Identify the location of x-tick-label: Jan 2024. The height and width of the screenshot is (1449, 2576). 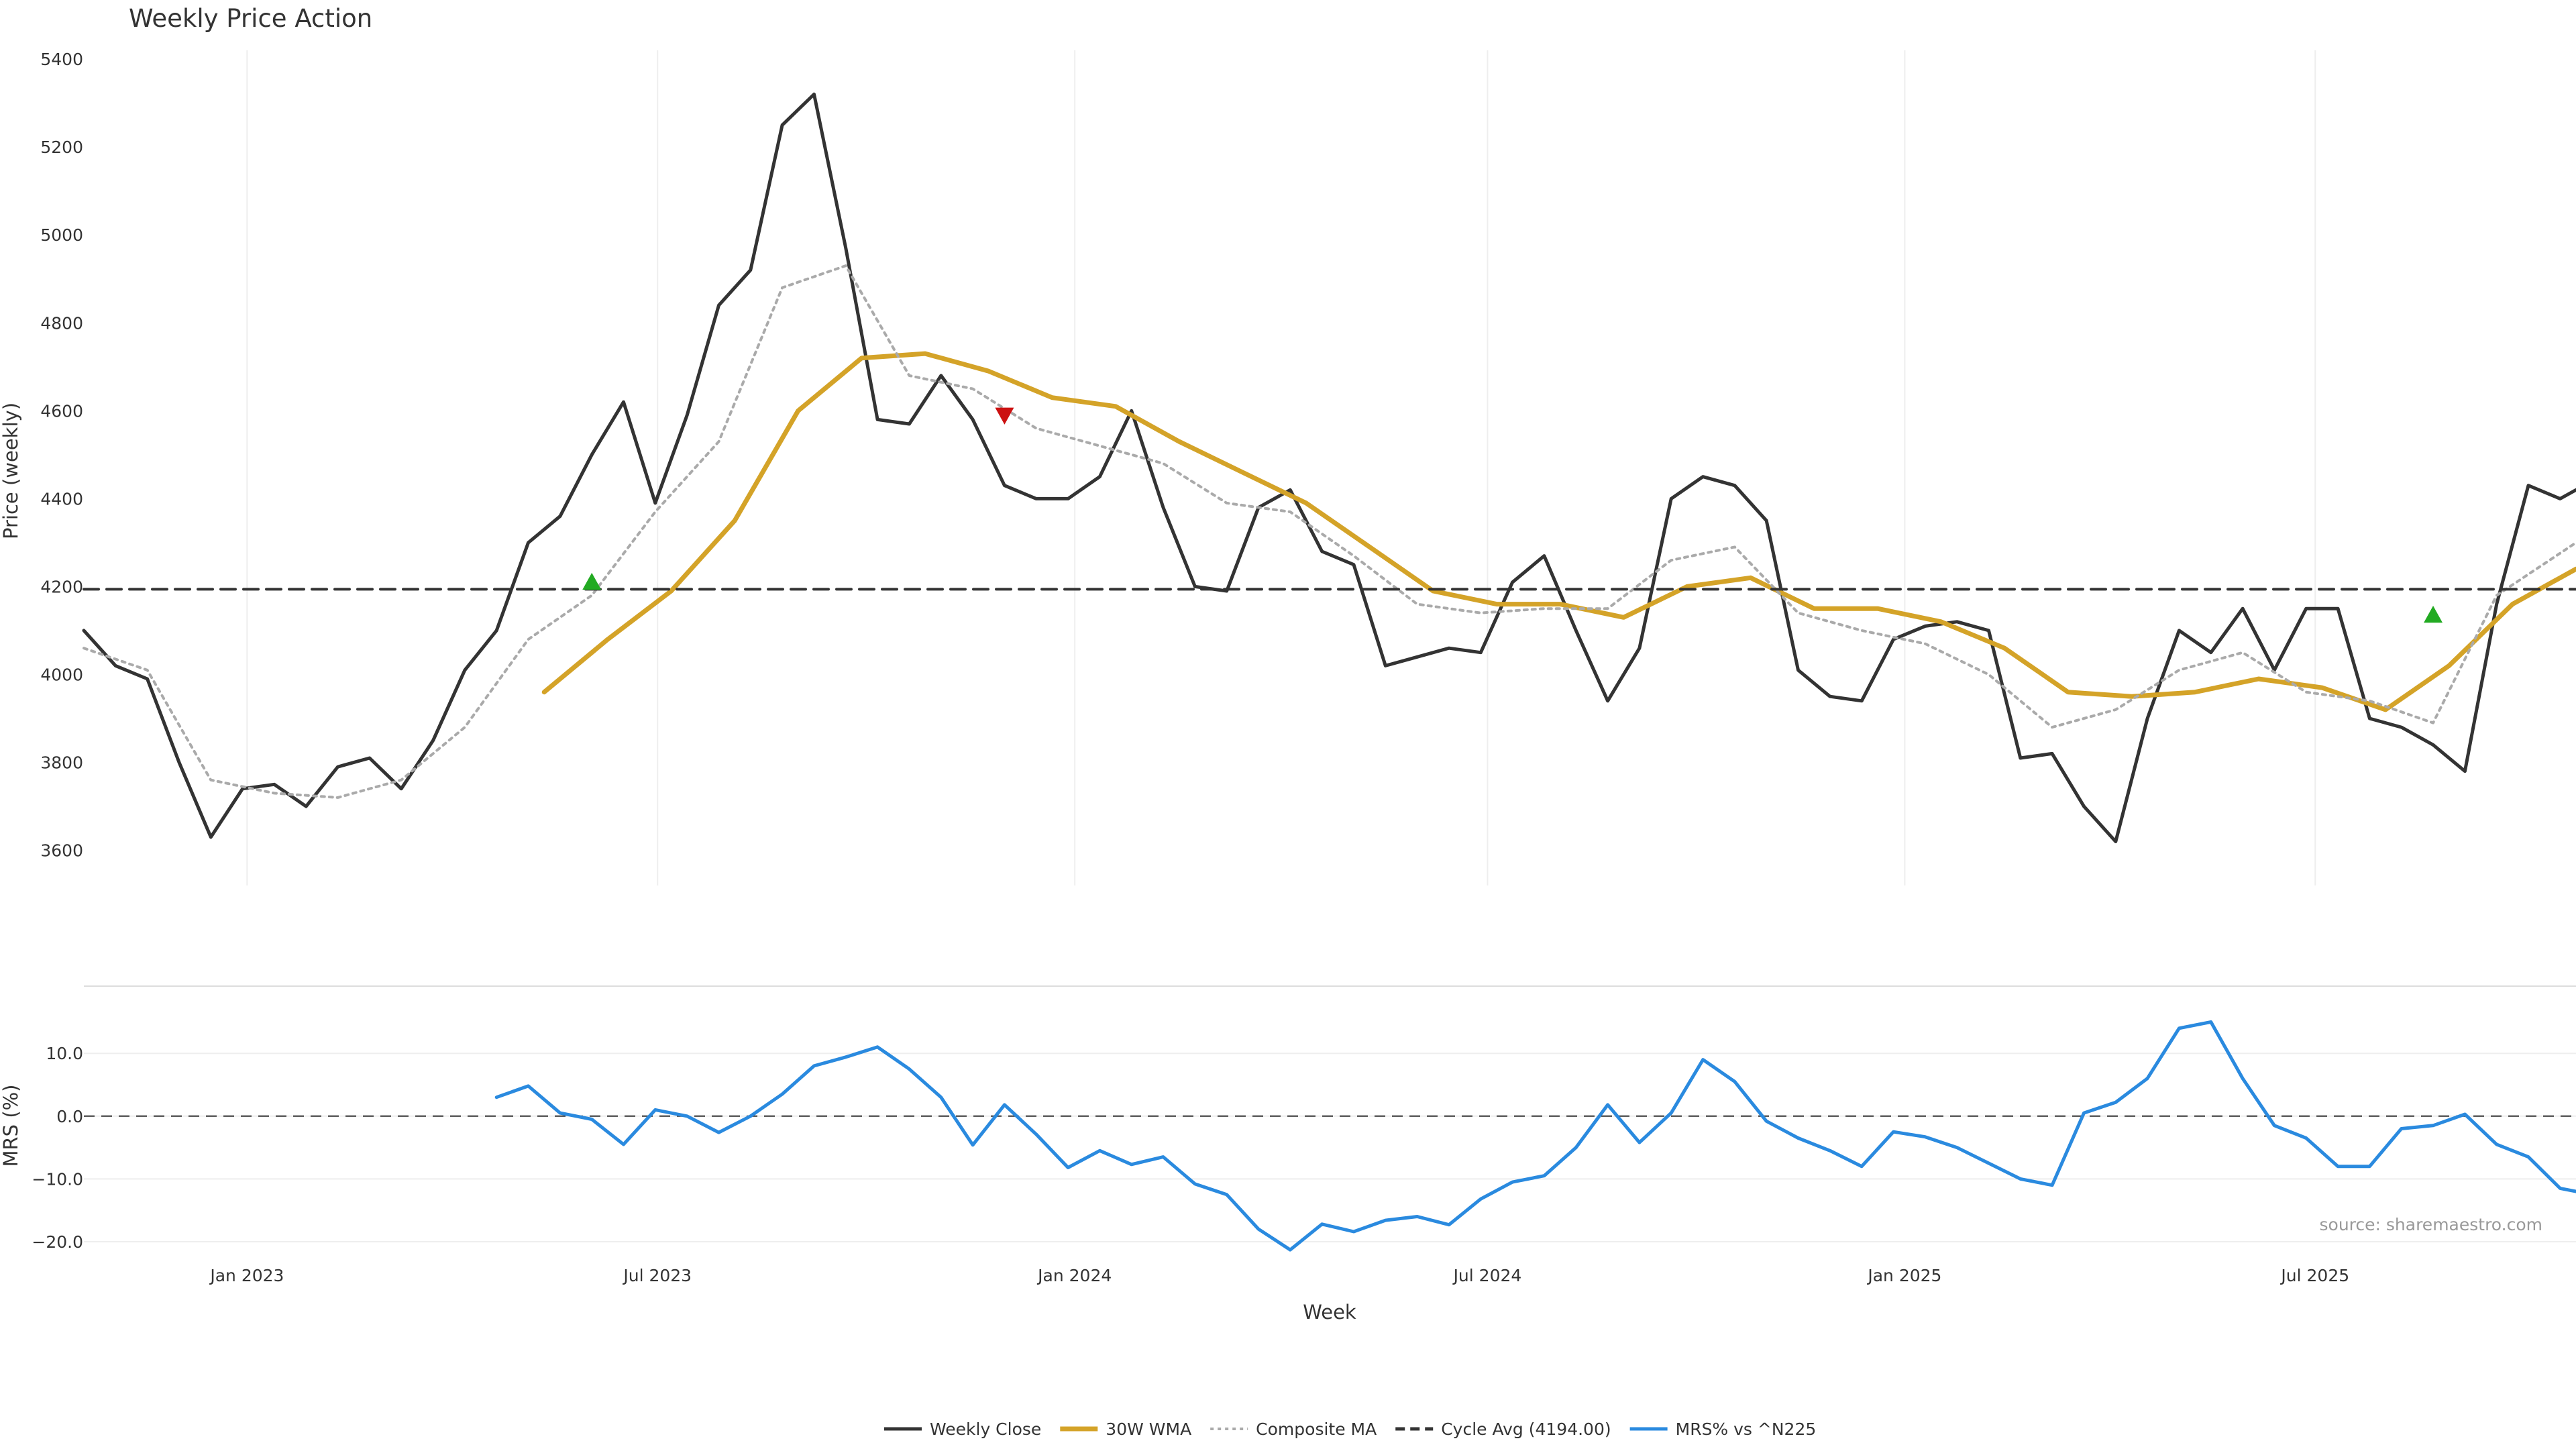
(1074, 1275).